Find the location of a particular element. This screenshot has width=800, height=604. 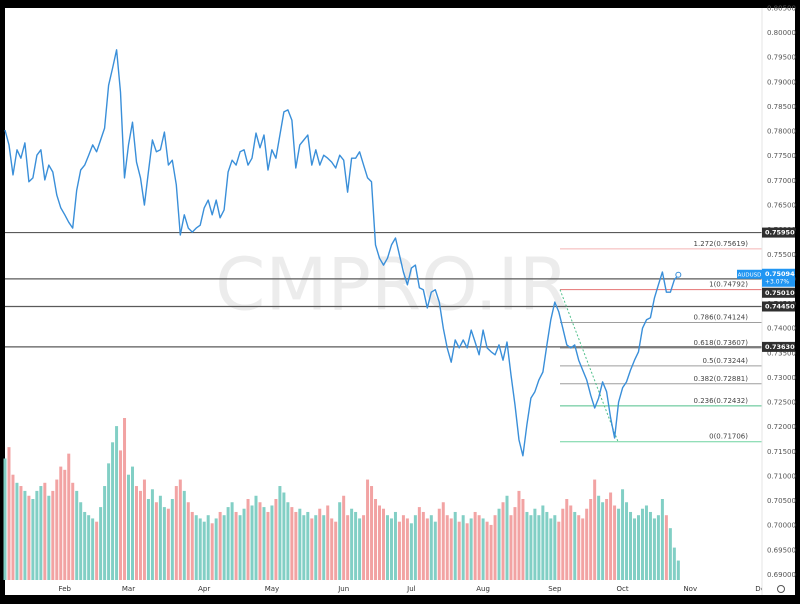

settings-icon is located at coordinates (781, 589).